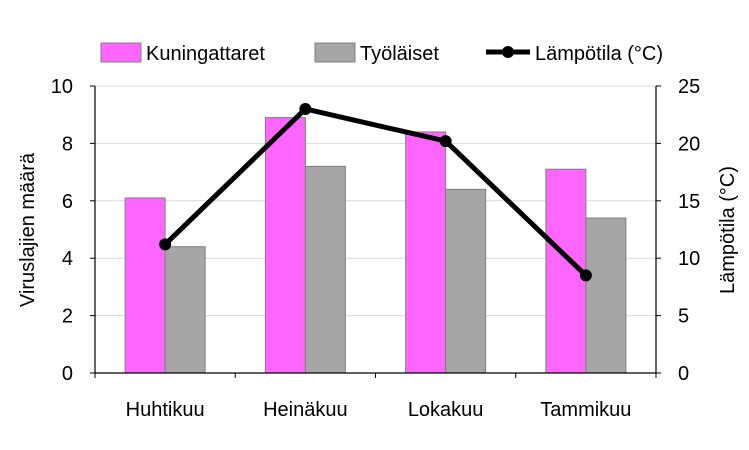 The width and height of the screenshot is (749, 450). Describe the element at coordinates (165, 410) in the screenshot. I see `x-tick-label: Huhtikuu` at that location.